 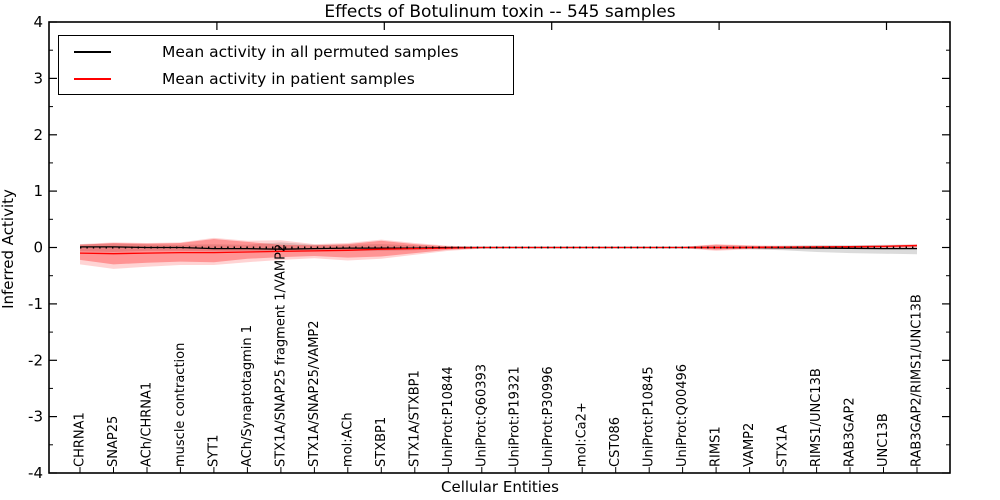 What do you see at coordinates (716, 446) in the screenshot?
I see `x-category-label: RIMS1` at bounding box center [716, 446].